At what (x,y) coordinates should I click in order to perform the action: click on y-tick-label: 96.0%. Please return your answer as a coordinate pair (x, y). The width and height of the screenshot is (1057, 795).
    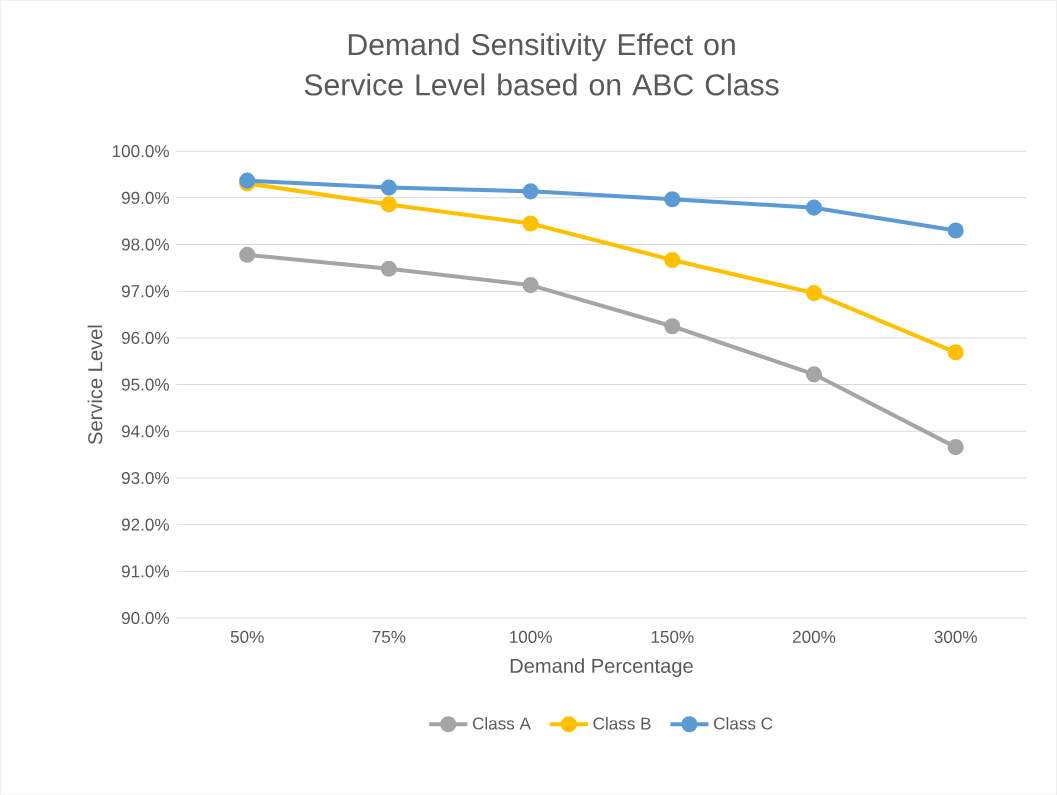
    Looking at the image, I should click on (145, 337).